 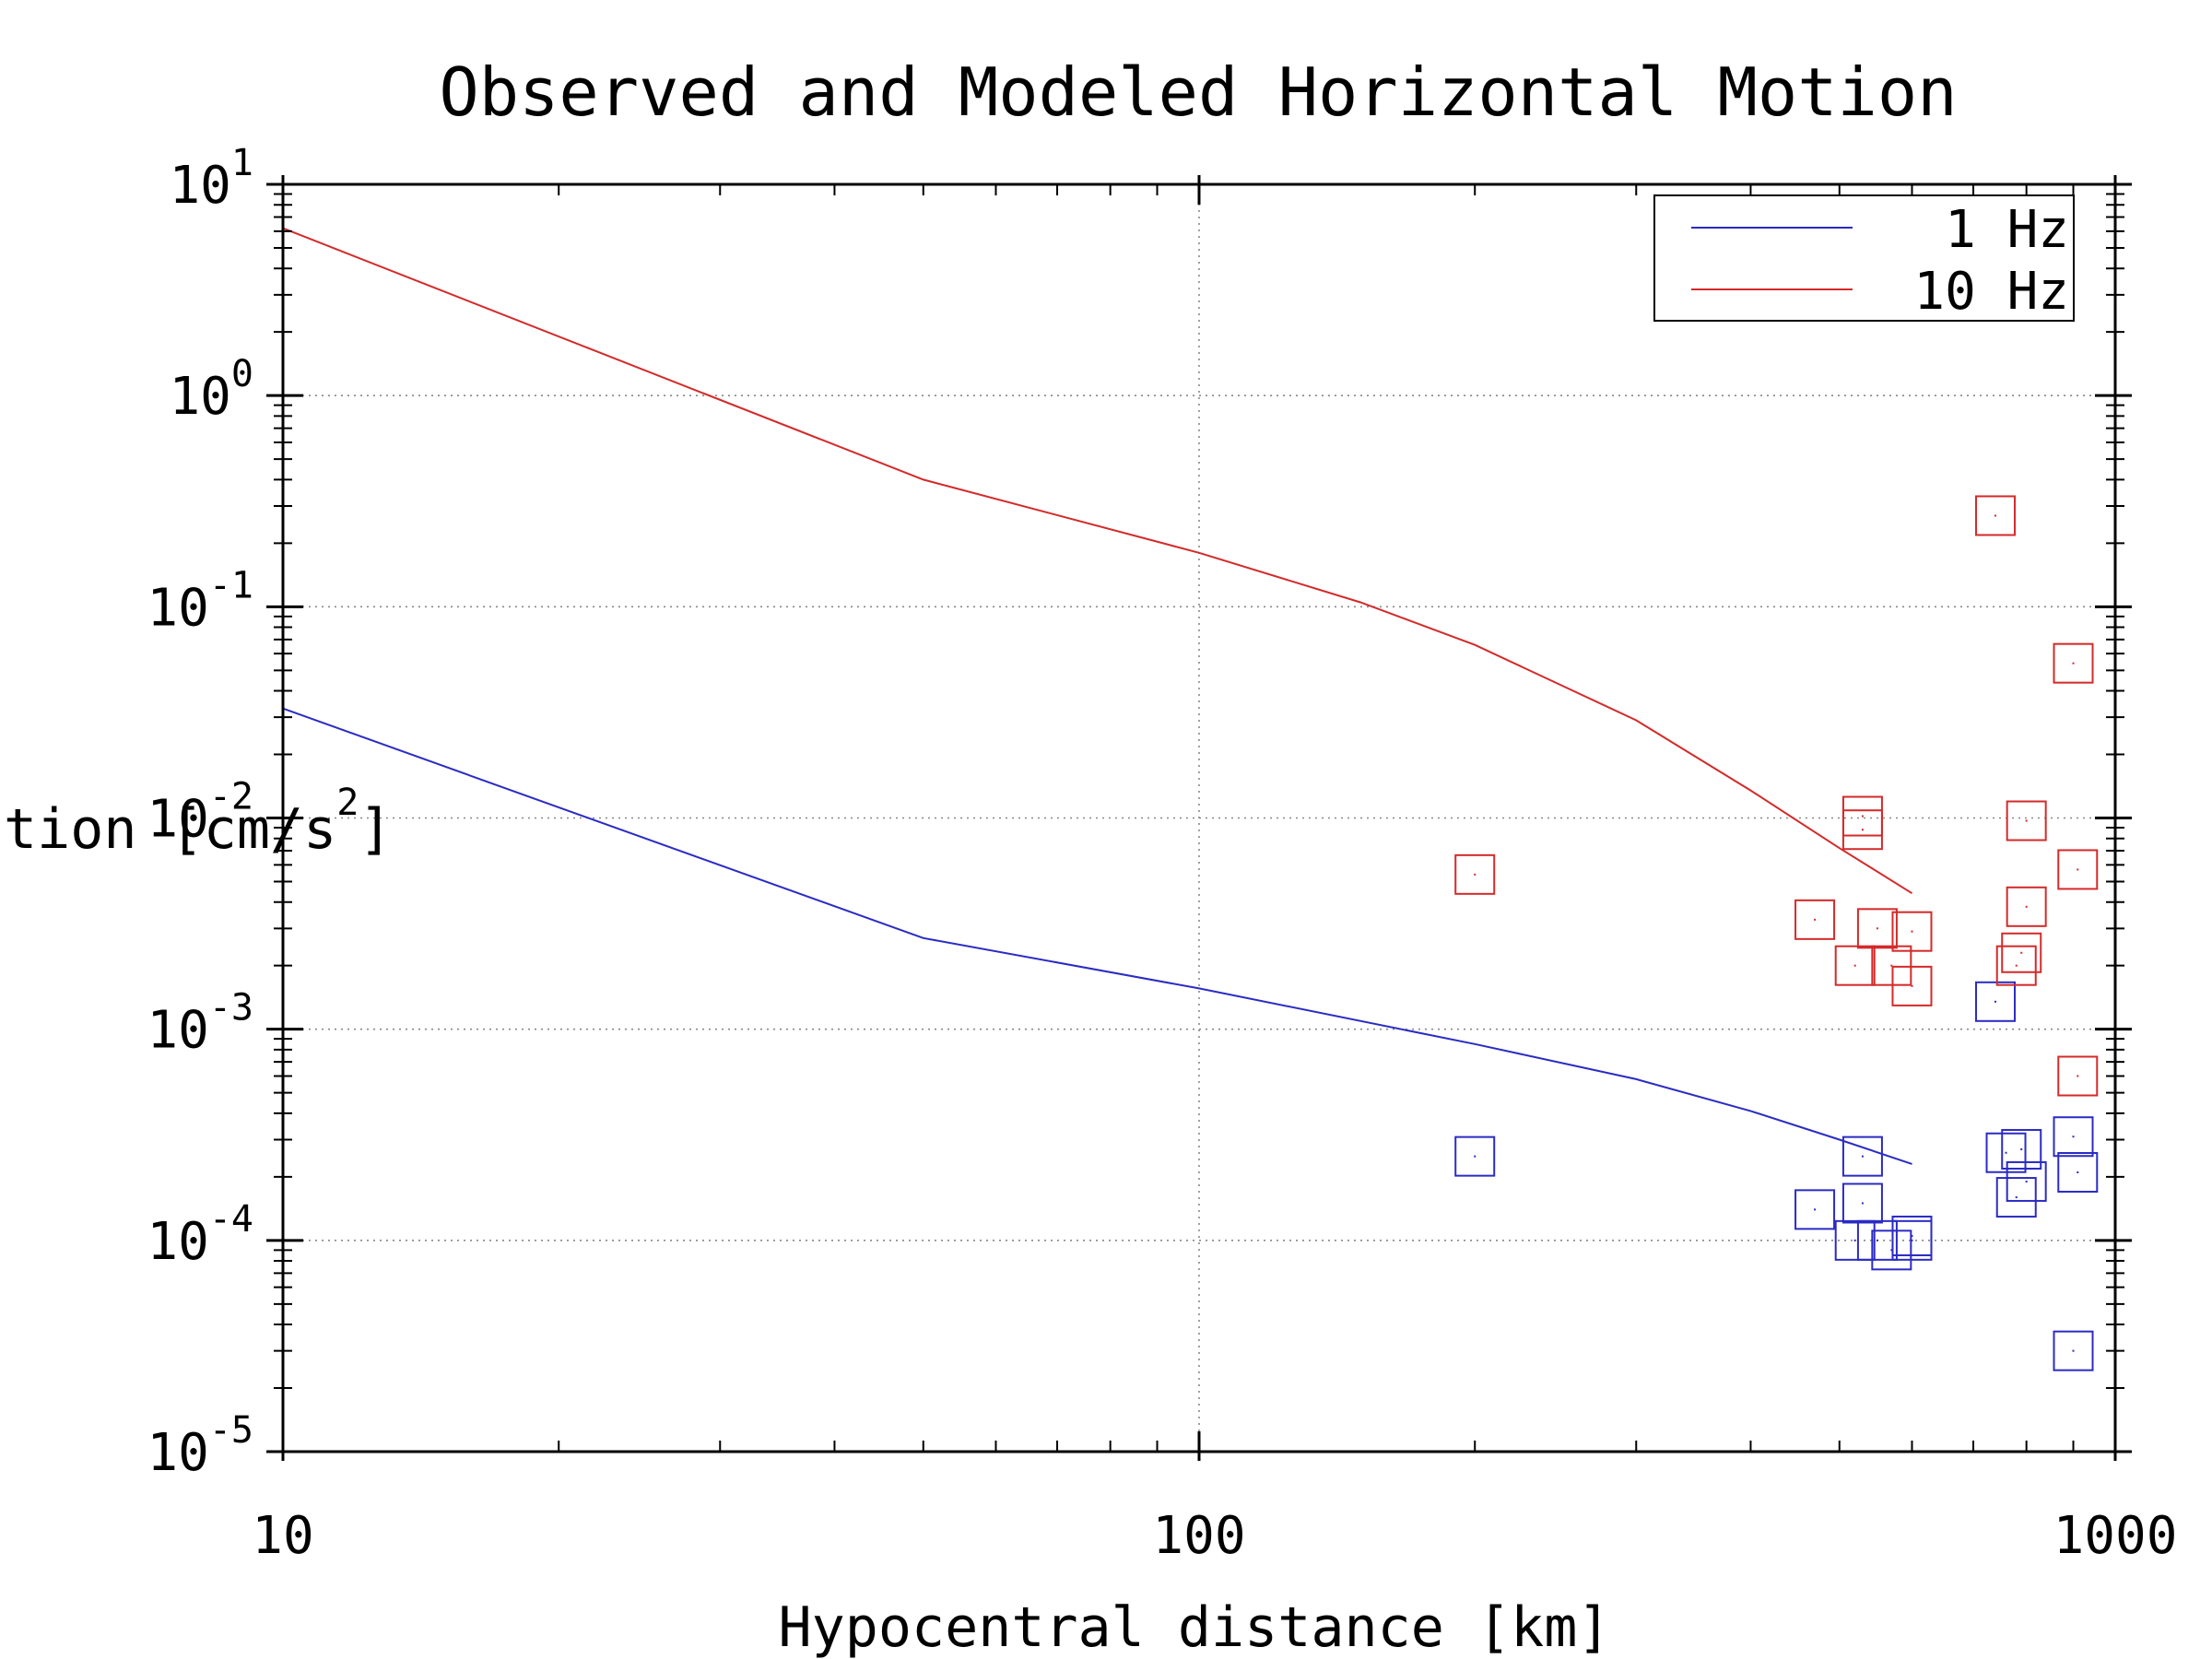 What do you see at coordinates (231, 1430) in the screenshot?
I see `y-tick-label-exponent: -5` at bounding box center [231, 1430].